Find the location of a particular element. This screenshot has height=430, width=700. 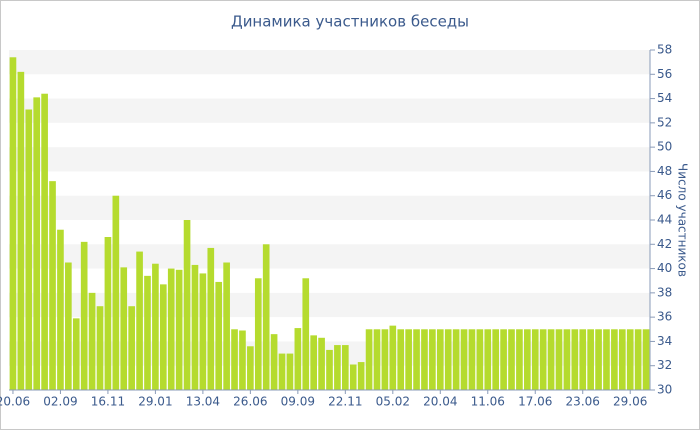

y-tick-label: 42 is located at coordinates (664, 244).